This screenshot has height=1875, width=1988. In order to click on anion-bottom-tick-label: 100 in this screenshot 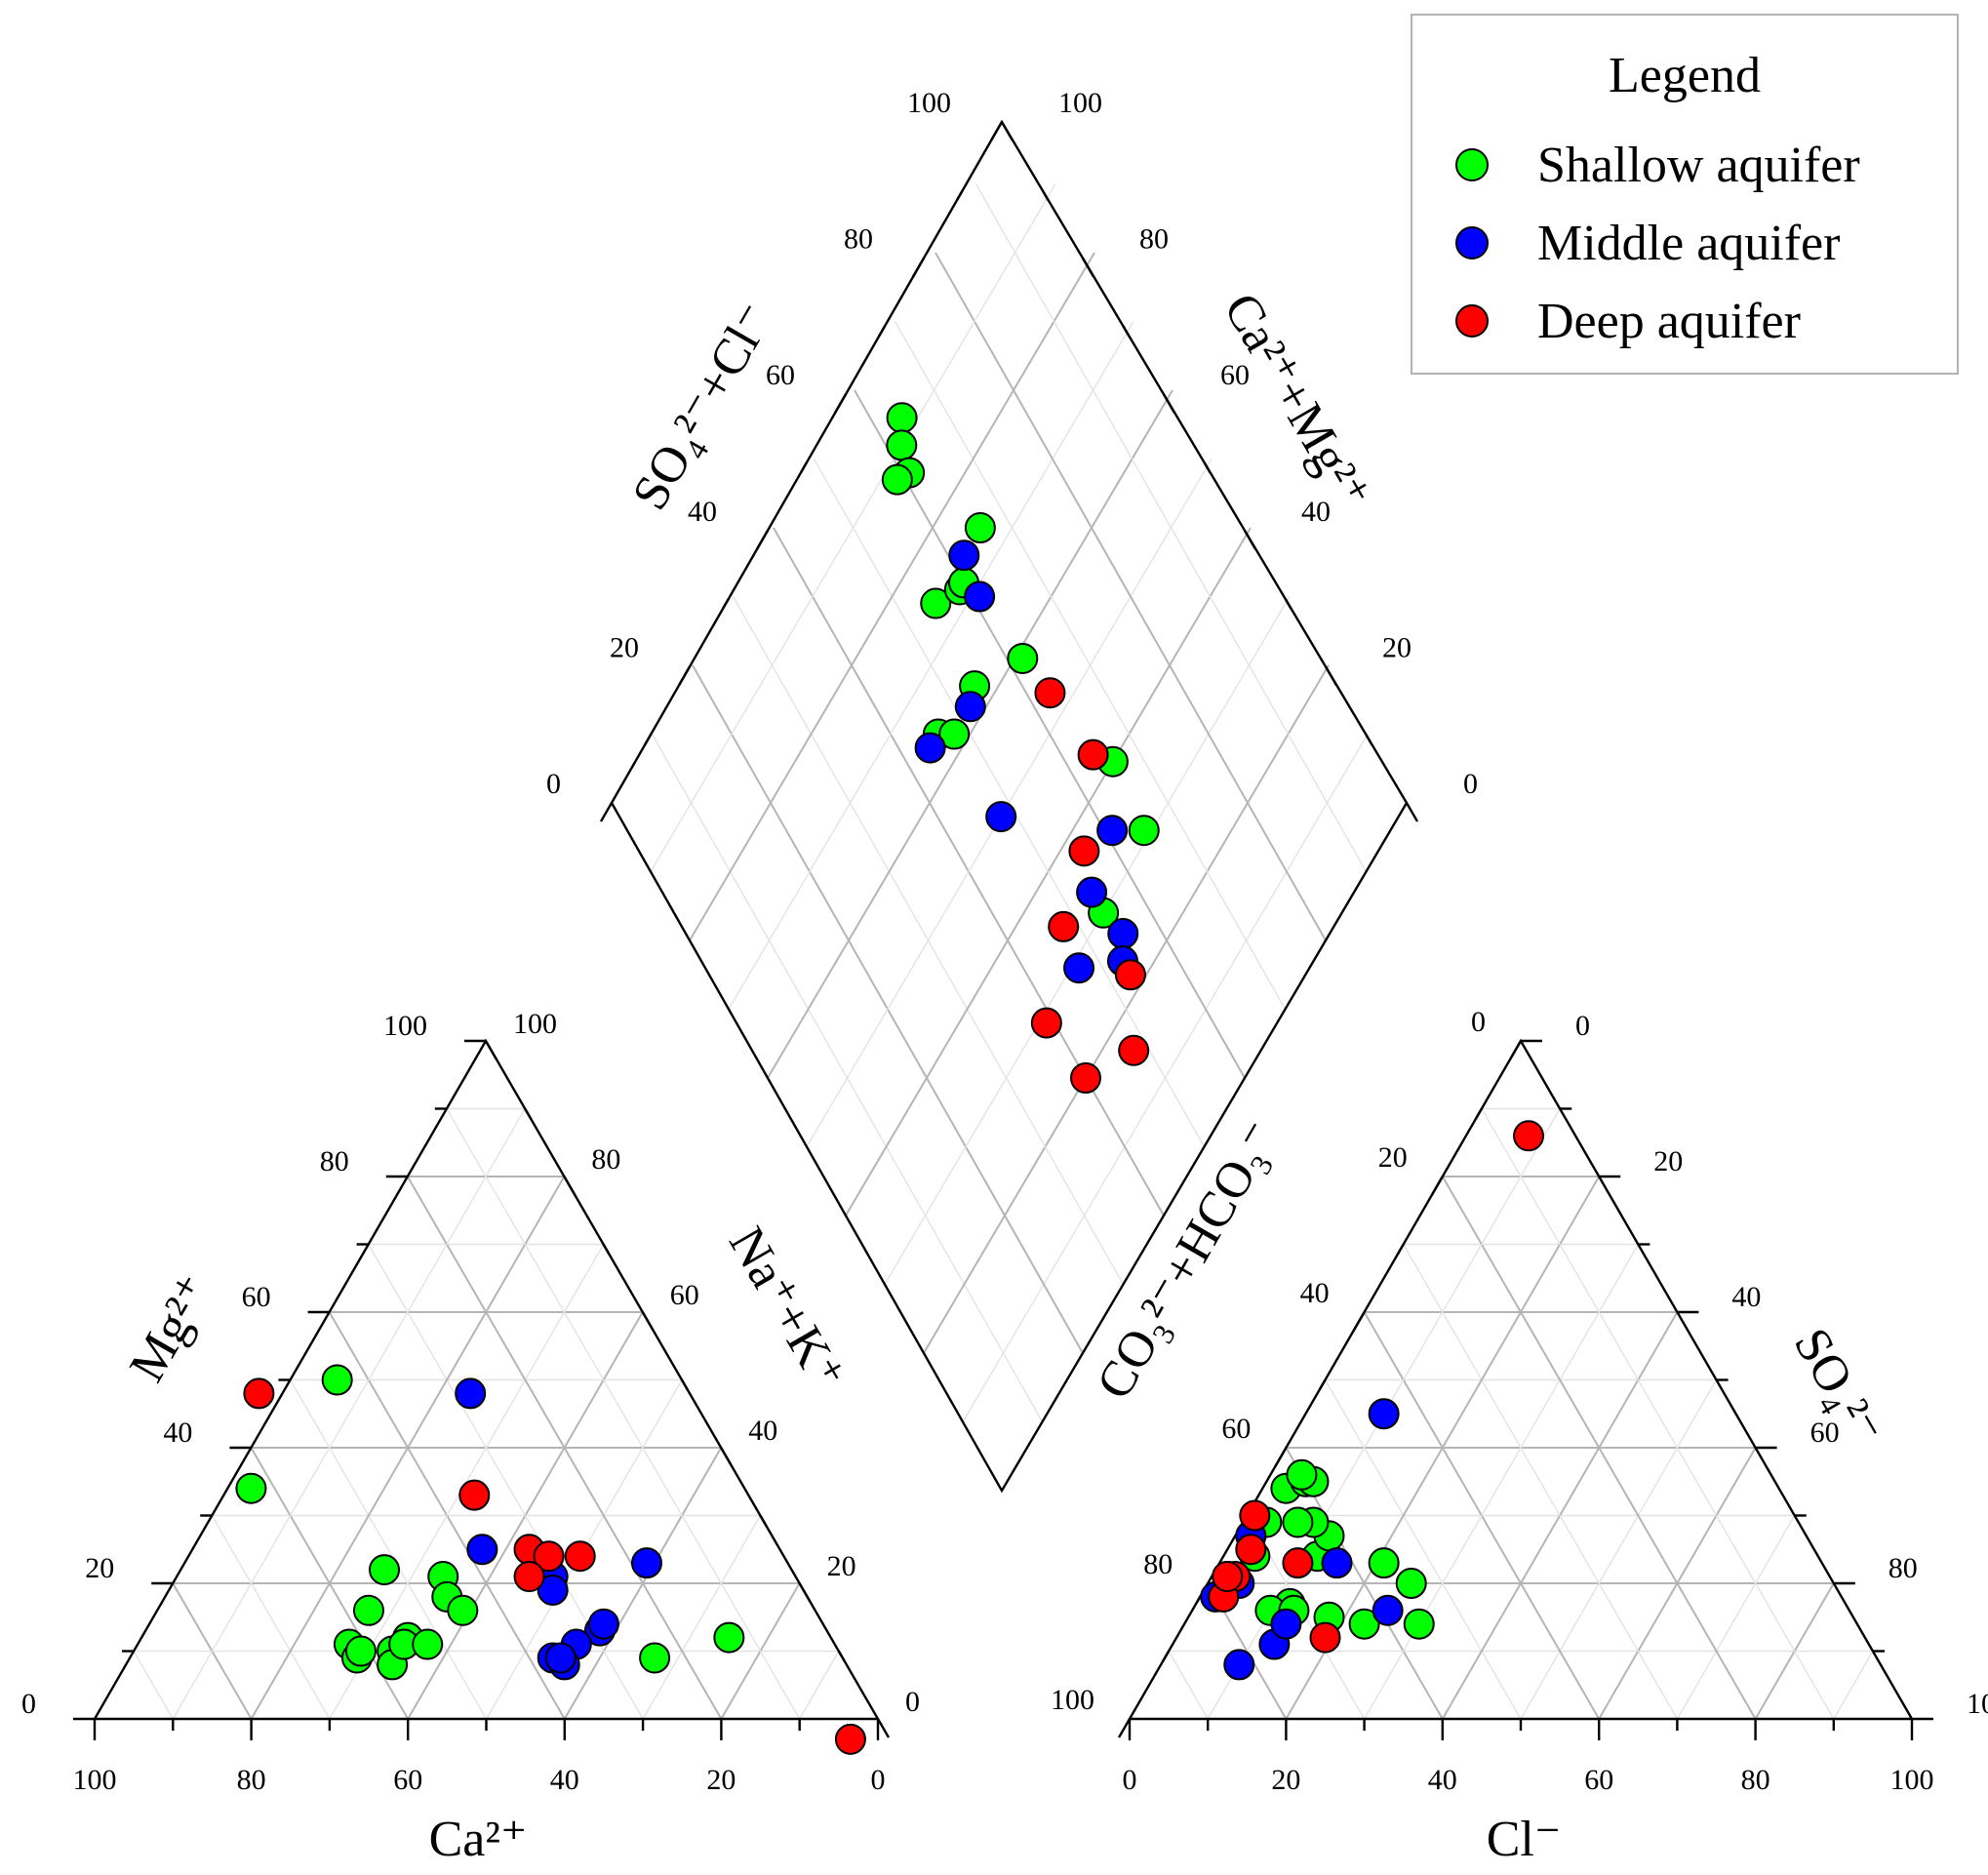, I will do `click(1912, 1780)`.